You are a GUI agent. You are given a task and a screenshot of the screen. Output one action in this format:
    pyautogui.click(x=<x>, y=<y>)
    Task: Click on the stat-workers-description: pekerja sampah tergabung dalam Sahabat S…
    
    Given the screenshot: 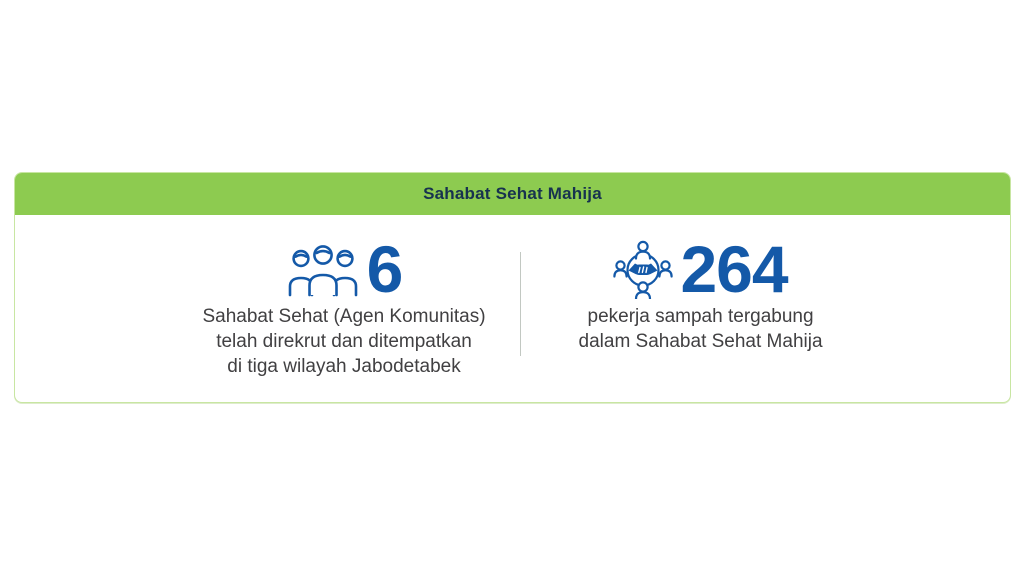 What is the action you would take?
    pyautogui.click(x=701, y=329)
    